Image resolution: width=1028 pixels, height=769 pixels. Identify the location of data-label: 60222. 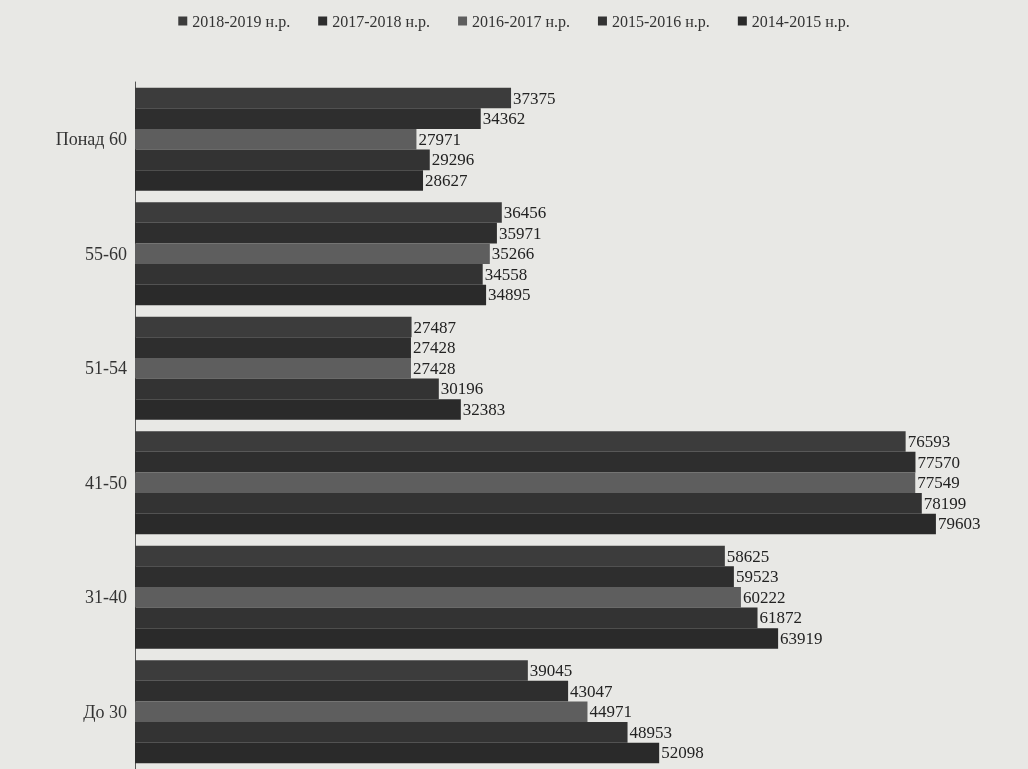
(764, 597).